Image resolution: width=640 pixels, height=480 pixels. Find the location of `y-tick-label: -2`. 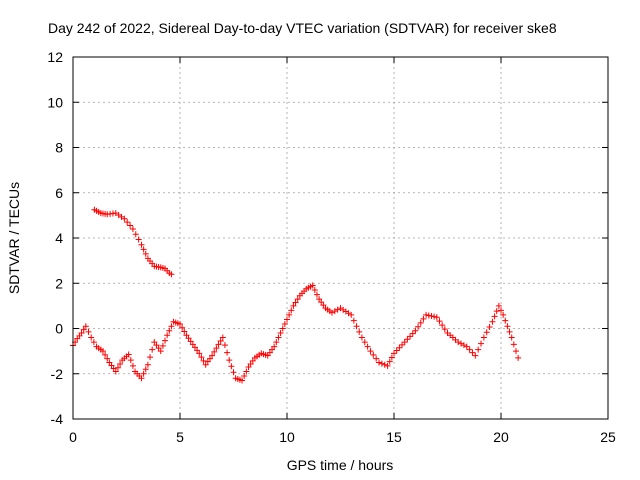

y-tick-label: -2 is located at coordinates (57, 374).